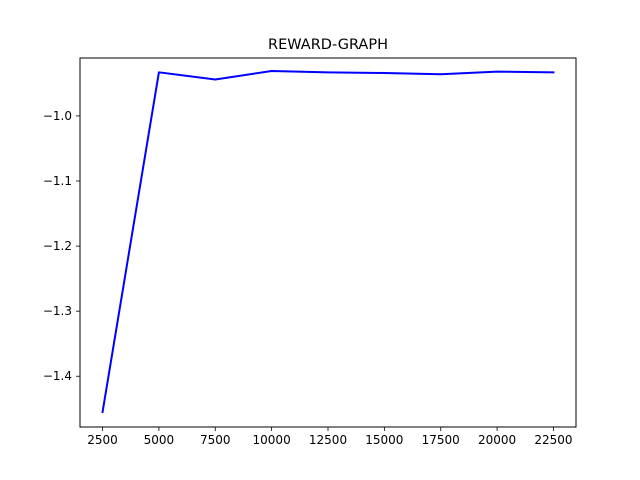 Image resolution: width=640 pixels, height=480 pixels. Describe the element at coordinates (57, 376) in the screenshot. I see `y-tick-label: −1.4` at that location.